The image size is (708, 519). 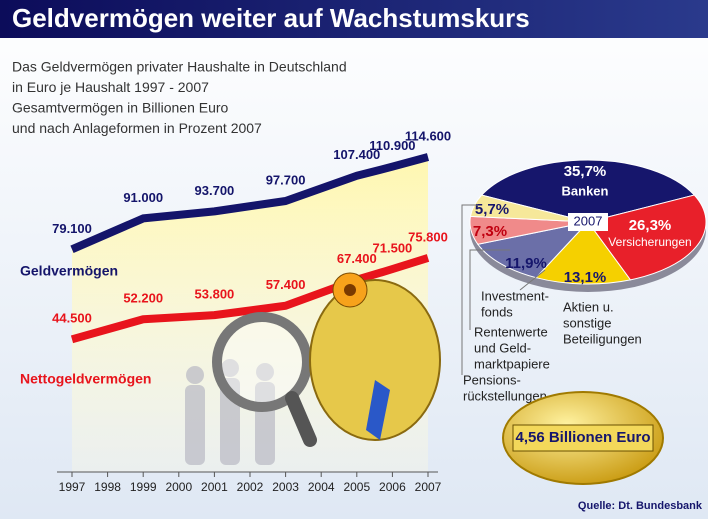 I want to click on value-label: 107.400, so click(x=356, y=154).